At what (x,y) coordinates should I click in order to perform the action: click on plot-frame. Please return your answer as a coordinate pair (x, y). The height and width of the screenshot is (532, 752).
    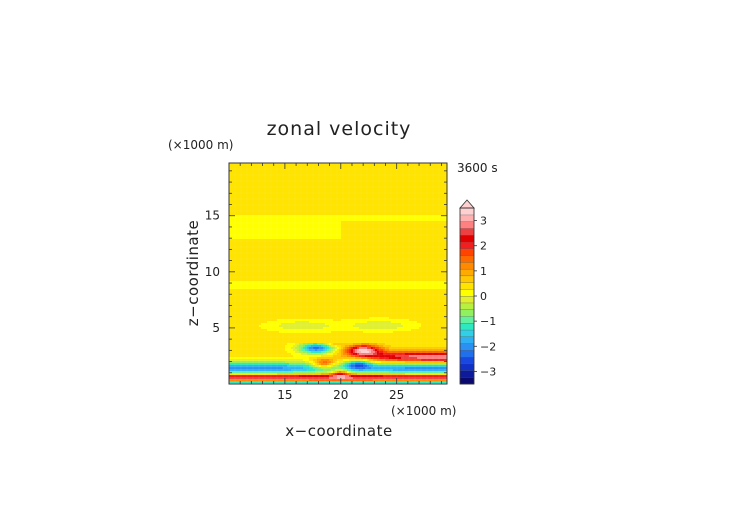
    Looking at the image, I should click on (338, 273).